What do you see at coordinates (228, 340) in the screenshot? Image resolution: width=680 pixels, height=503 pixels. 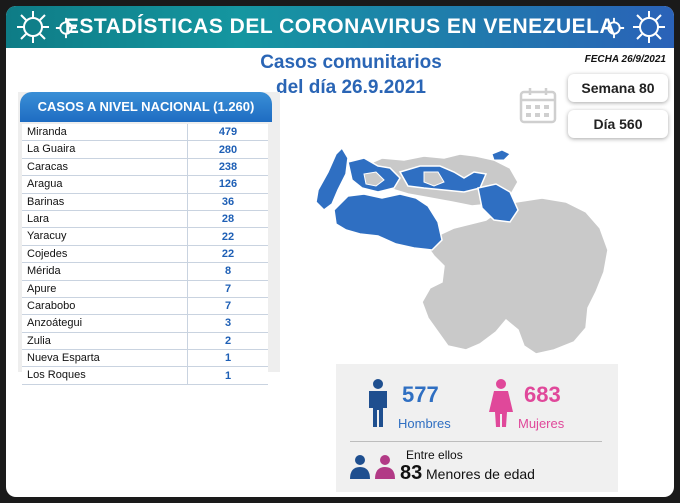 I see `case-count: 2` at bounding box center [228, 340].